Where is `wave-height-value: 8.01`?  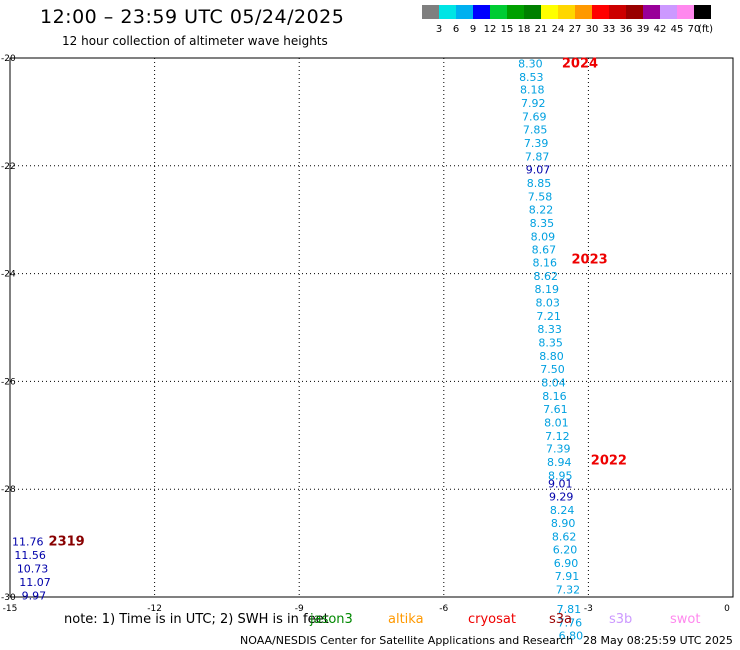
wave-height-value: 8.01 is located at coordinates (556, 422).